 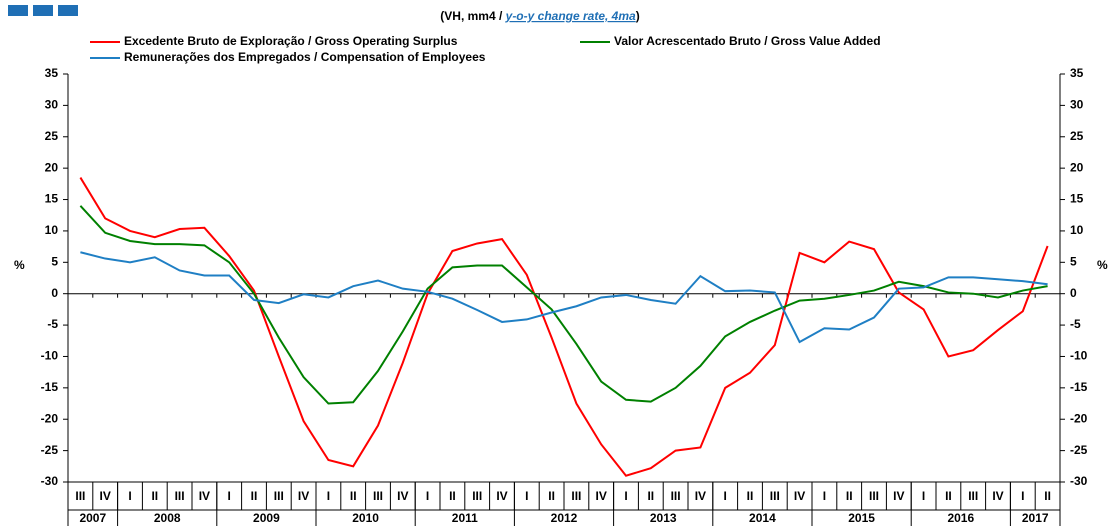 I want to click on x-group-label: 2009, so click(x=266, y=518).